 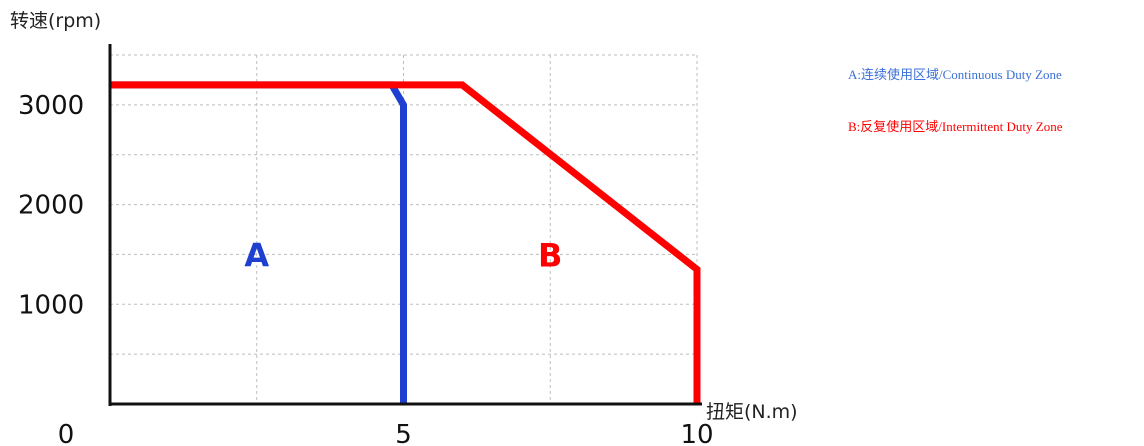 I want to click on legend-entry-continuous: A:连续使用区域/Continuous Duty Zone, so click(x=955, y=74).